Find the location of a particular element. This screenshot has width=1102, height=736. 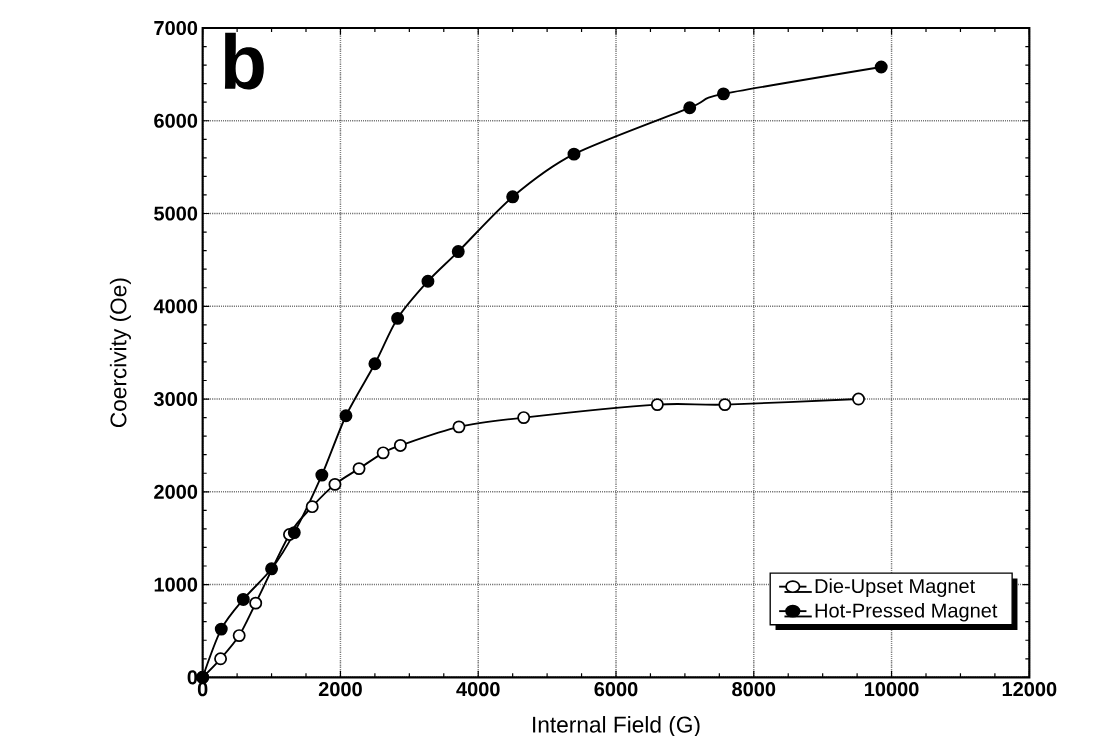

x-tick-label: 8000 is located at coordinates (754, 689).